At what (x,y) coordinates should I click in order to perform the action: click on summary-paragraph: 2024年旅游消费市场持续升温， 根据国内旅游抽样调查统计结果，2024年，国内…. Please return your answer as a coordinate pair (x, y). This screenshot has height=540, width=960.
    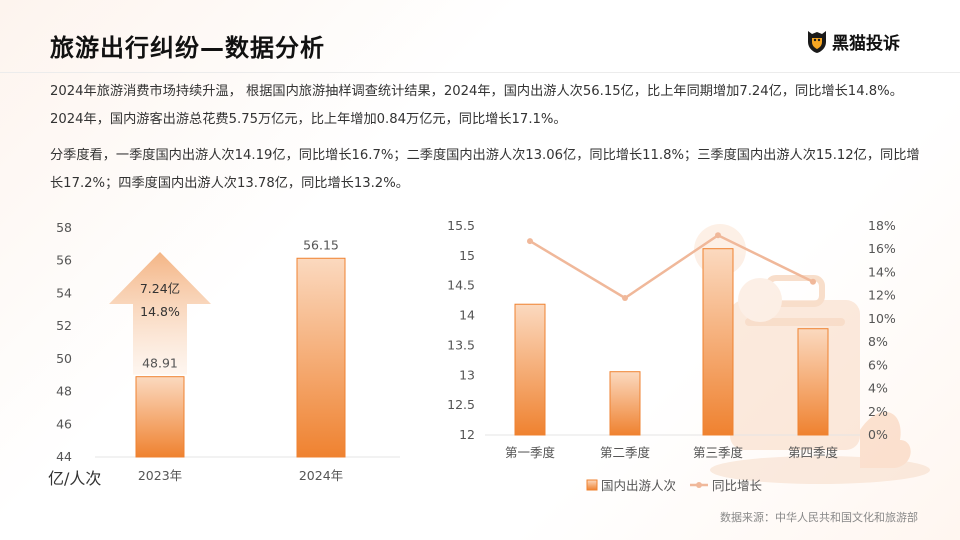
    Looking at the image, I should click on (476, 105).